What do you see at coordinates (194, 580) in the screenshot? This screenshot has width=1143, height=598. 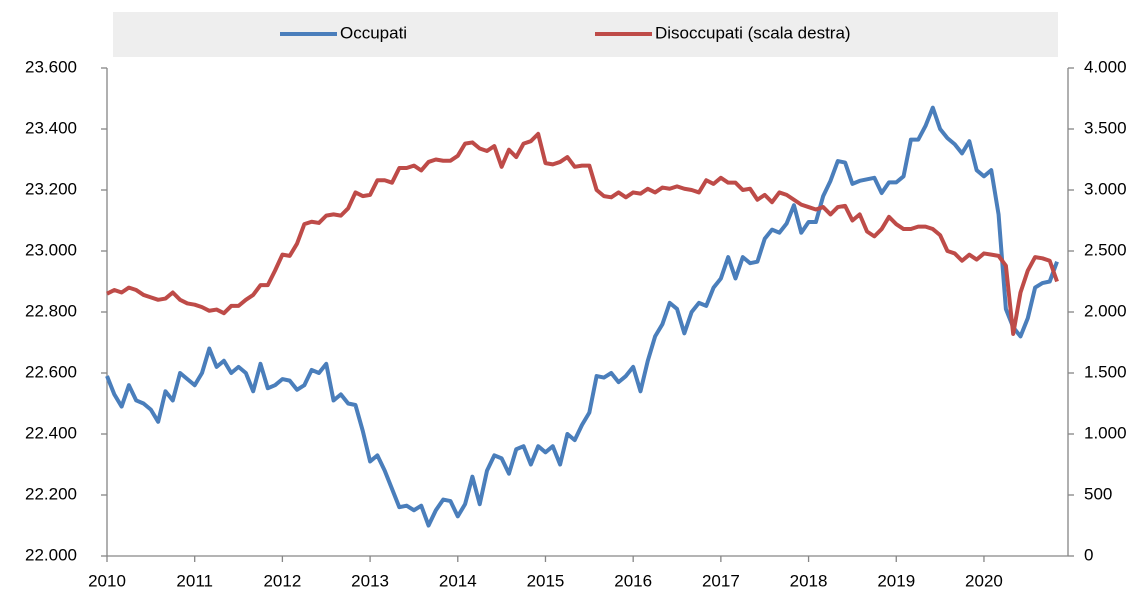 I see `x-tick-label: 2011` at bounding box center [194, 580].